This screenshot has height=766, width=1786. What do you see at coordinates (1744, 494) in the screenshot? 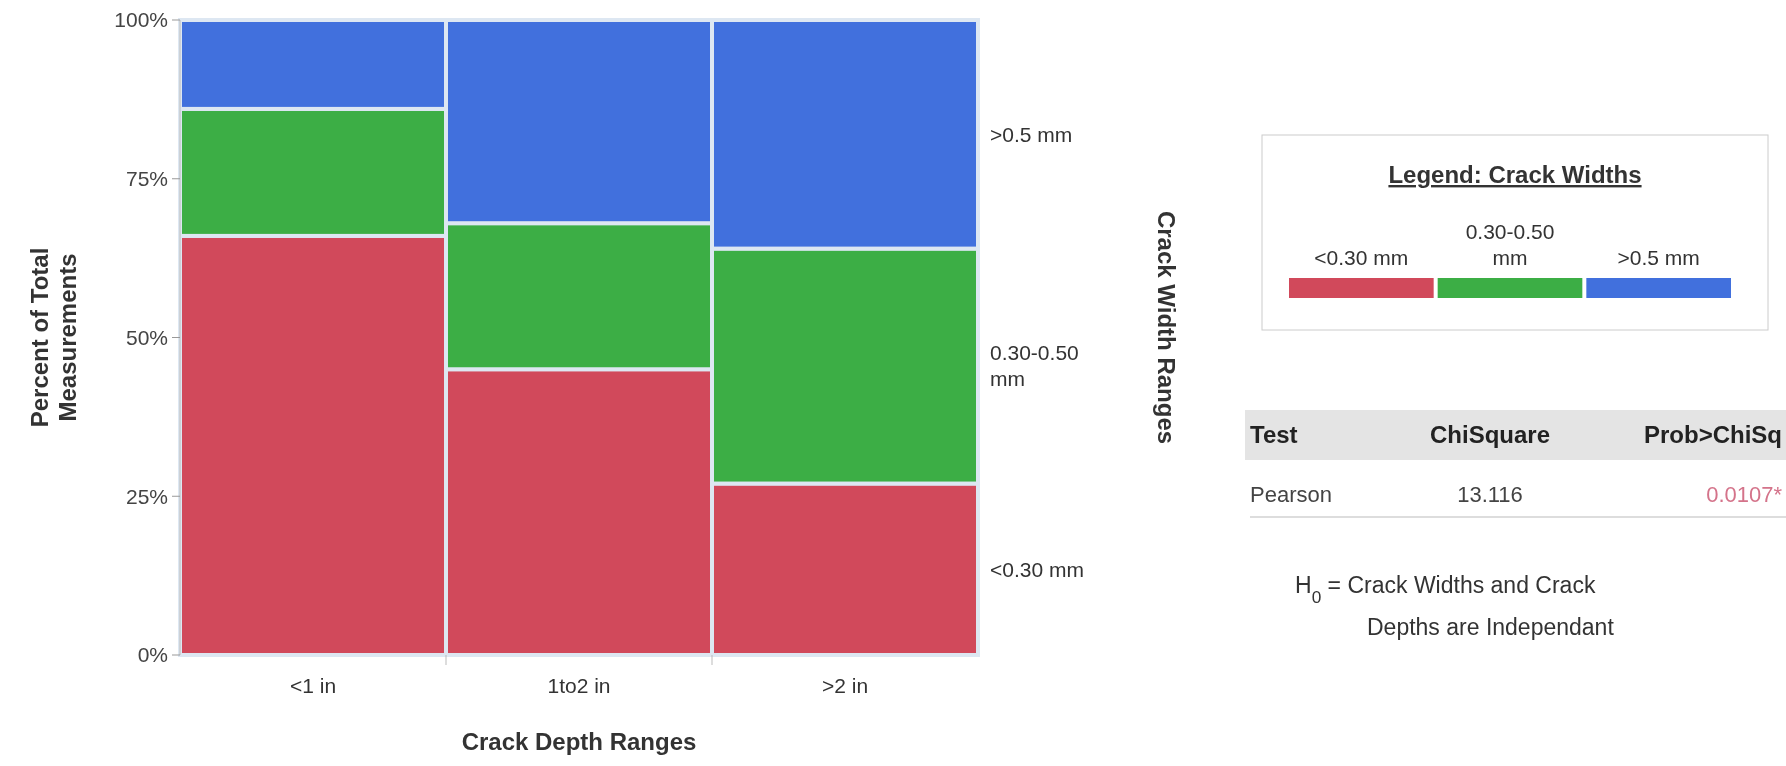
I see `text: 0.0107*` at bounding box center [1744, 494].